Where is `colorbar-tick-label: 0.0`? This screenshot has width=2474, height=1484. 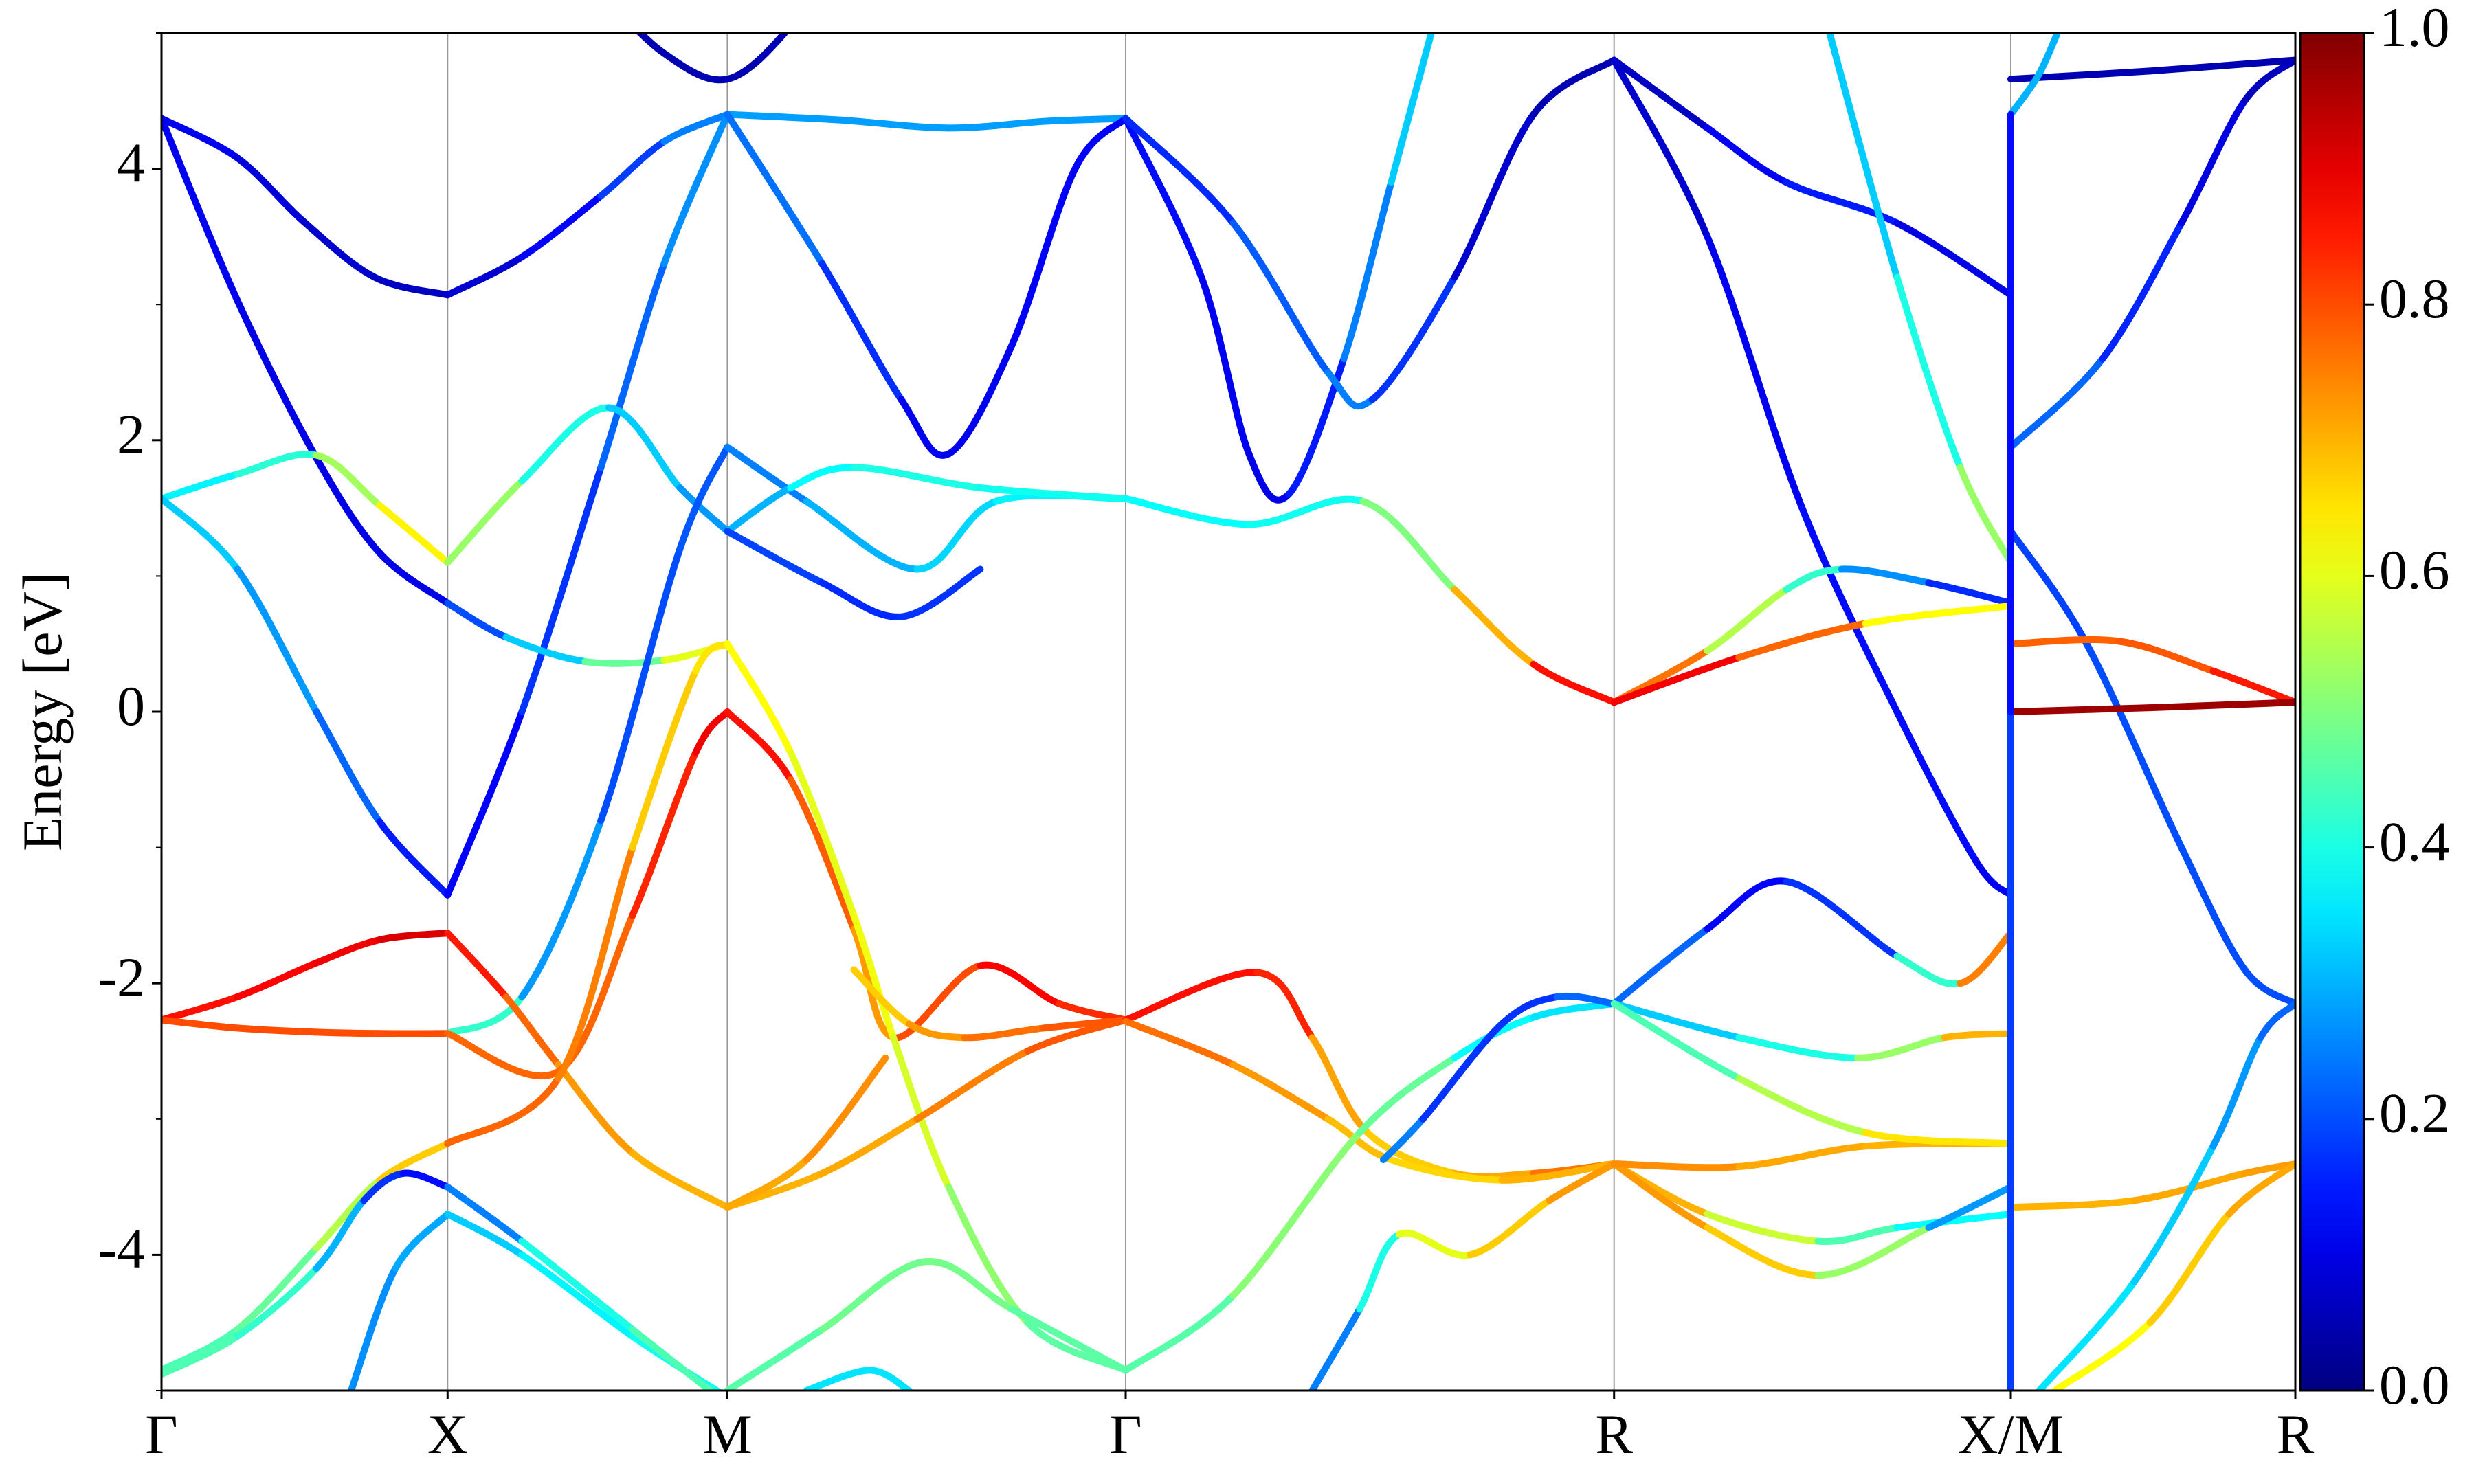 colorbar-tick-label: 0.0 is located at coordinates (2414, 1384).